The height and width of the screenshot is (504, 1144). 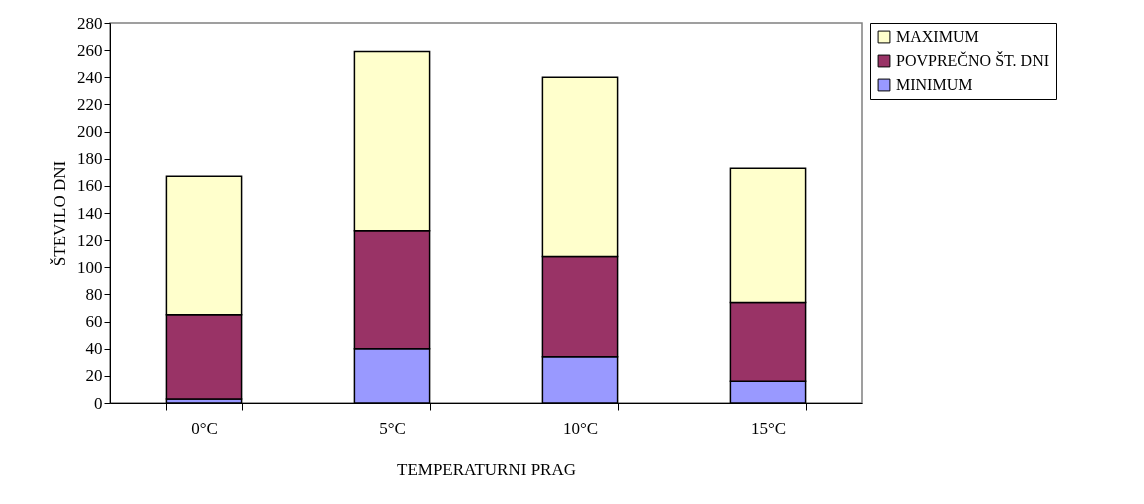 I want to click on y-tick-label: 100, so click(x=90, y=267).